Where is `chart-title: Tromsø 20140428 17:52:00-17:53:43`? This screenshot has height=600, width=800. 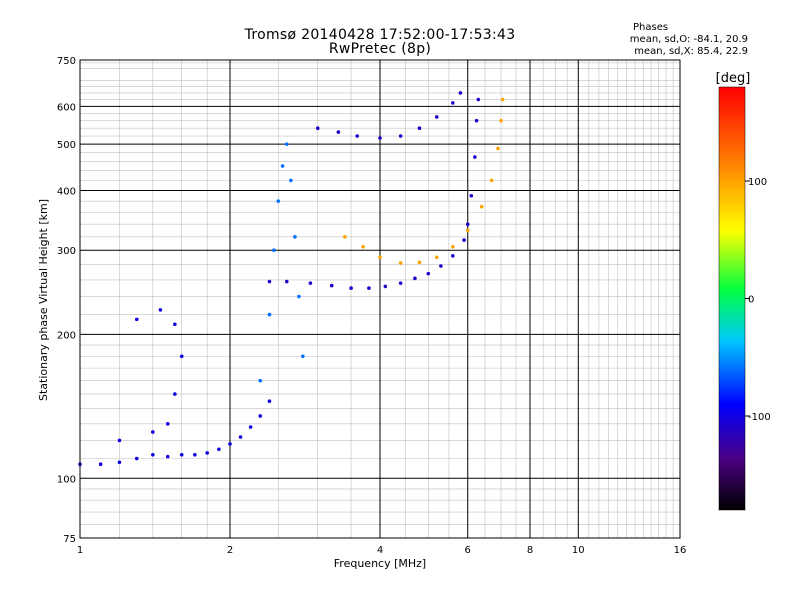 chart-title: Tromsø 20140428 17:52:00-17:53:43 is located at coordinates (380, 35).